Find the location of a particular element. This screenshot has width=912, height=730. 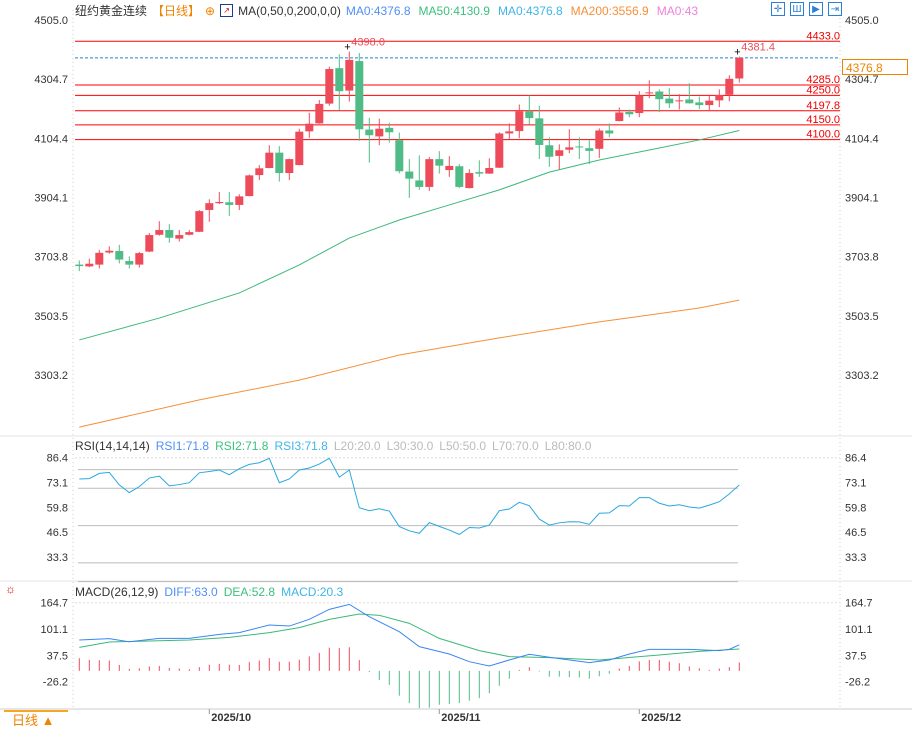

period-label: 【日线】 is located at coordinates (176, 11).